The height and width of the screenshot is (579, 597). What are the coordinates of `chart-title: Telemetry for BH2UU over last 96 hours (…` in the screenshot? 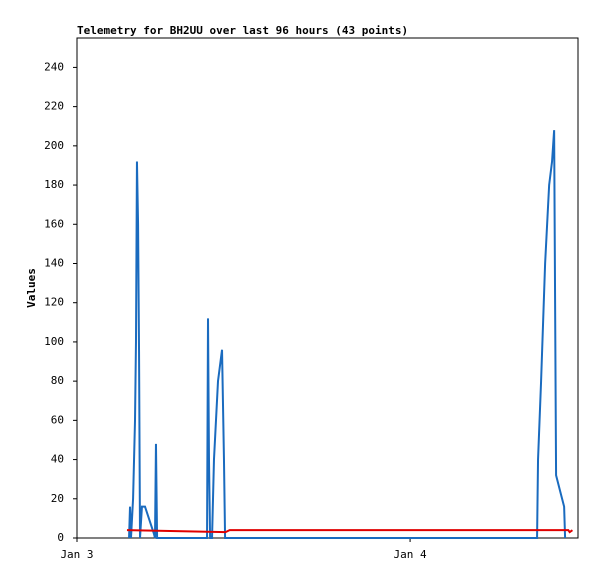 It's located at (242, 30).